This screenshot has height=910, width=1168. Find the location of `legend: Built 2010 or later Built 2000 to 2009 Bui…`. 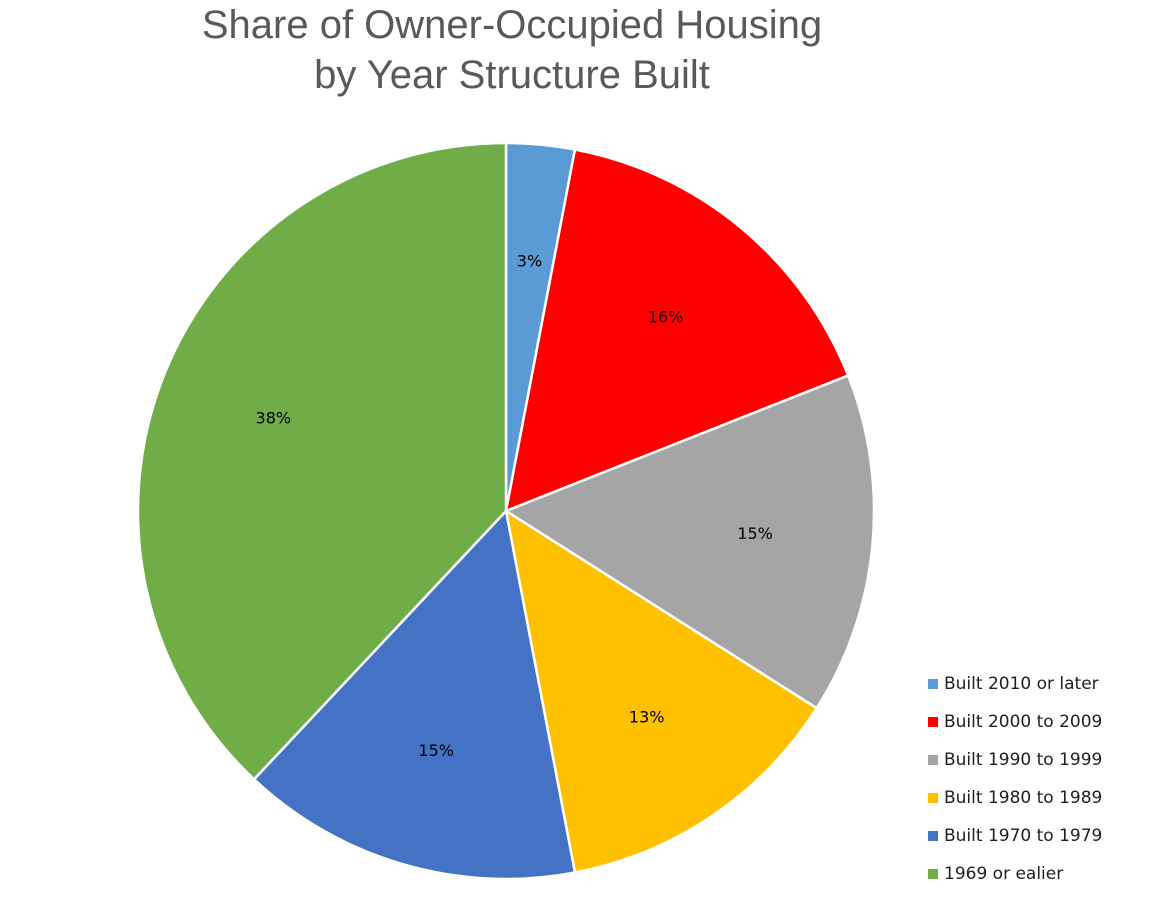

legend: Built 2010 or later Built 2000 to 2009 Bui… is located at coordinates (1043, 779).